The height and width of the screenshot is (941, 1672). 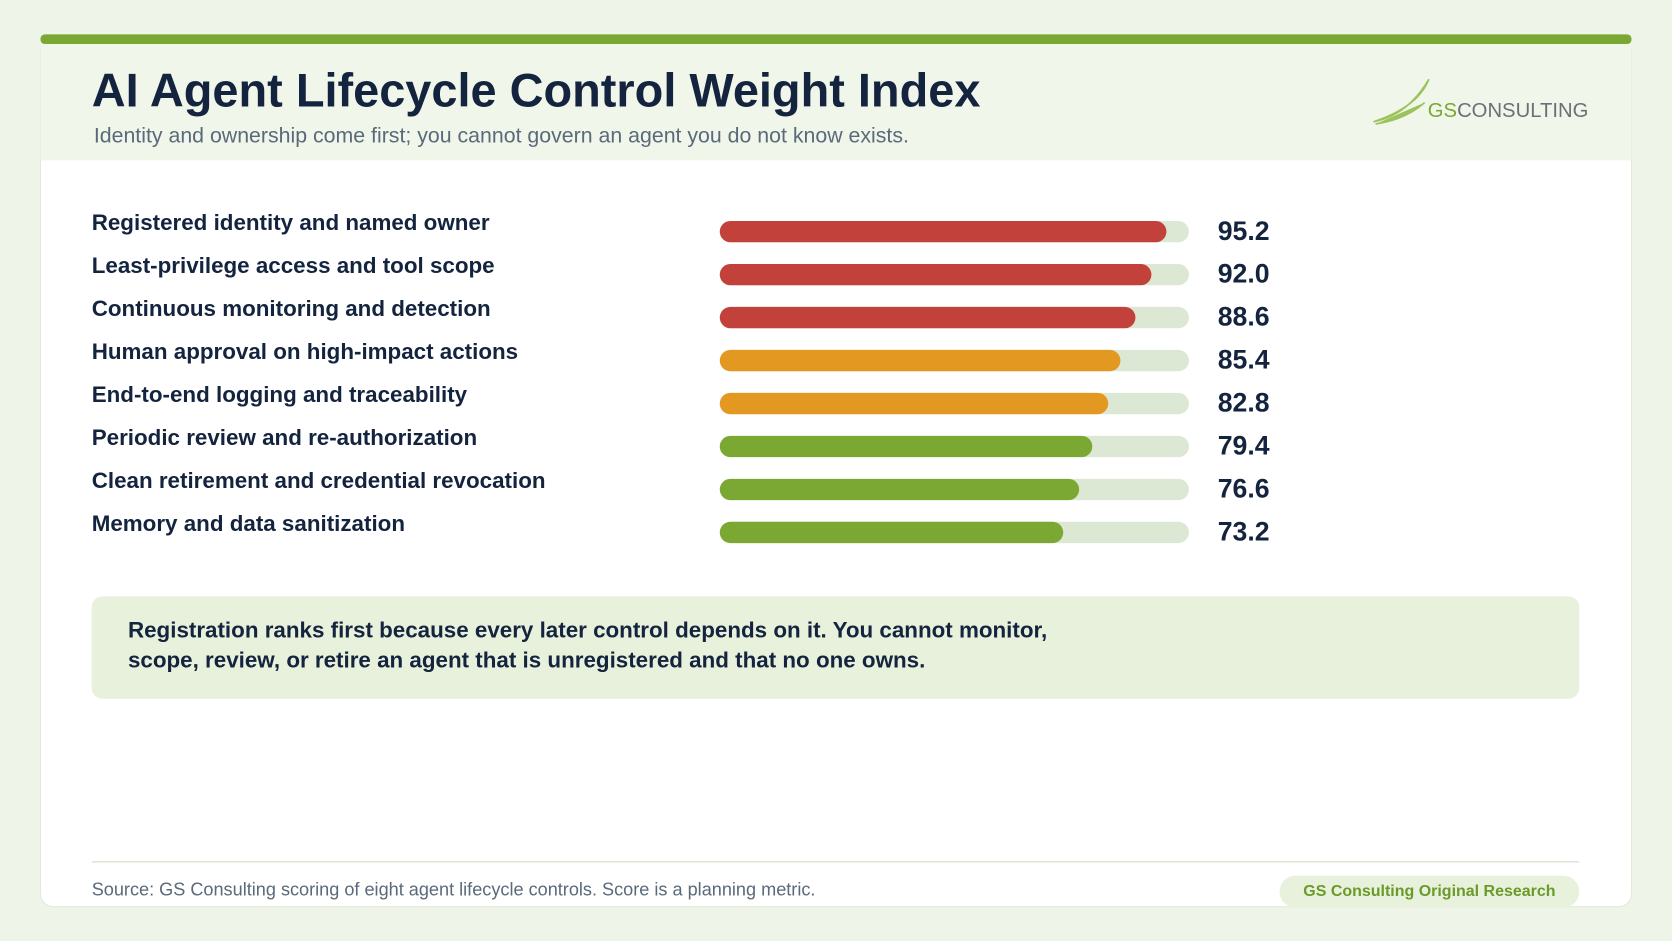 I want to click on logo-swoosh, so click(x=1401, y=101).